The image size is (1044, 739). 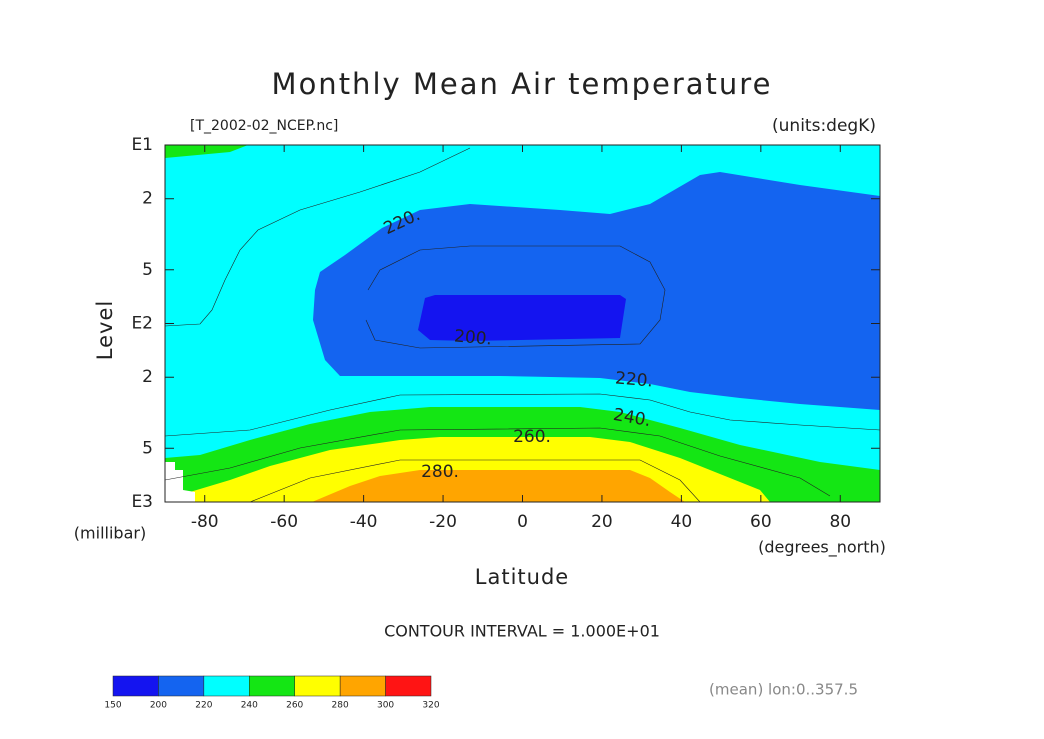 I want to click on x-tick-label: 20, so click(x=602, y=522).